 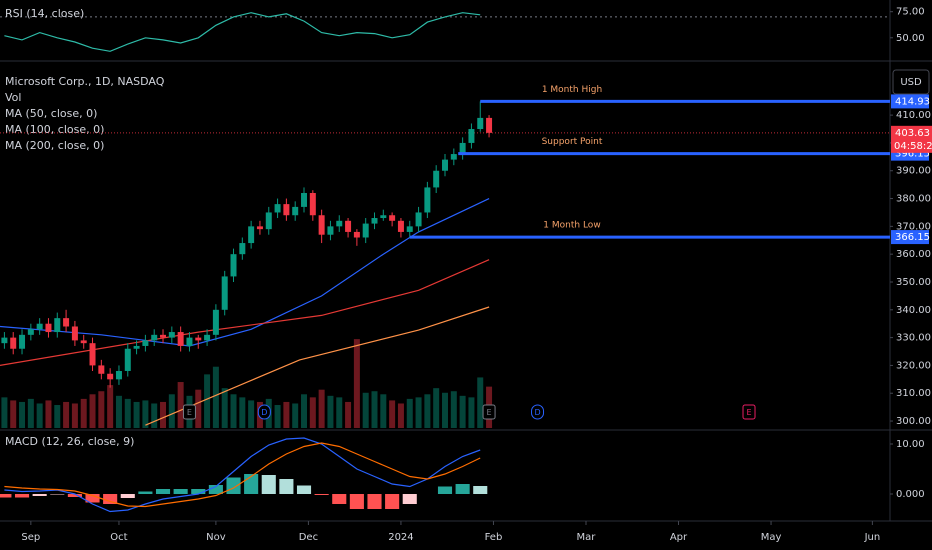 I want to click on x-tick-label: Apr, so click(x=679, y=537).